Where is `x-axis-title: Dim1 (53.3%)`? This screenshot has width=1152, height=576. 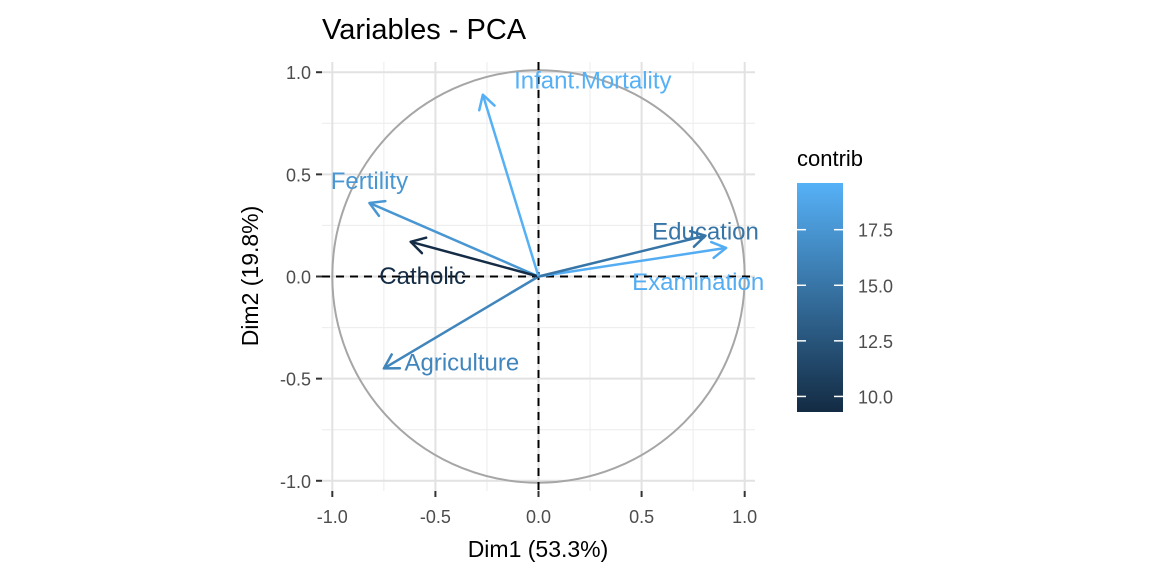 x-axis-title: Dim1 (53.3%) is located at coordinates (538, 549).